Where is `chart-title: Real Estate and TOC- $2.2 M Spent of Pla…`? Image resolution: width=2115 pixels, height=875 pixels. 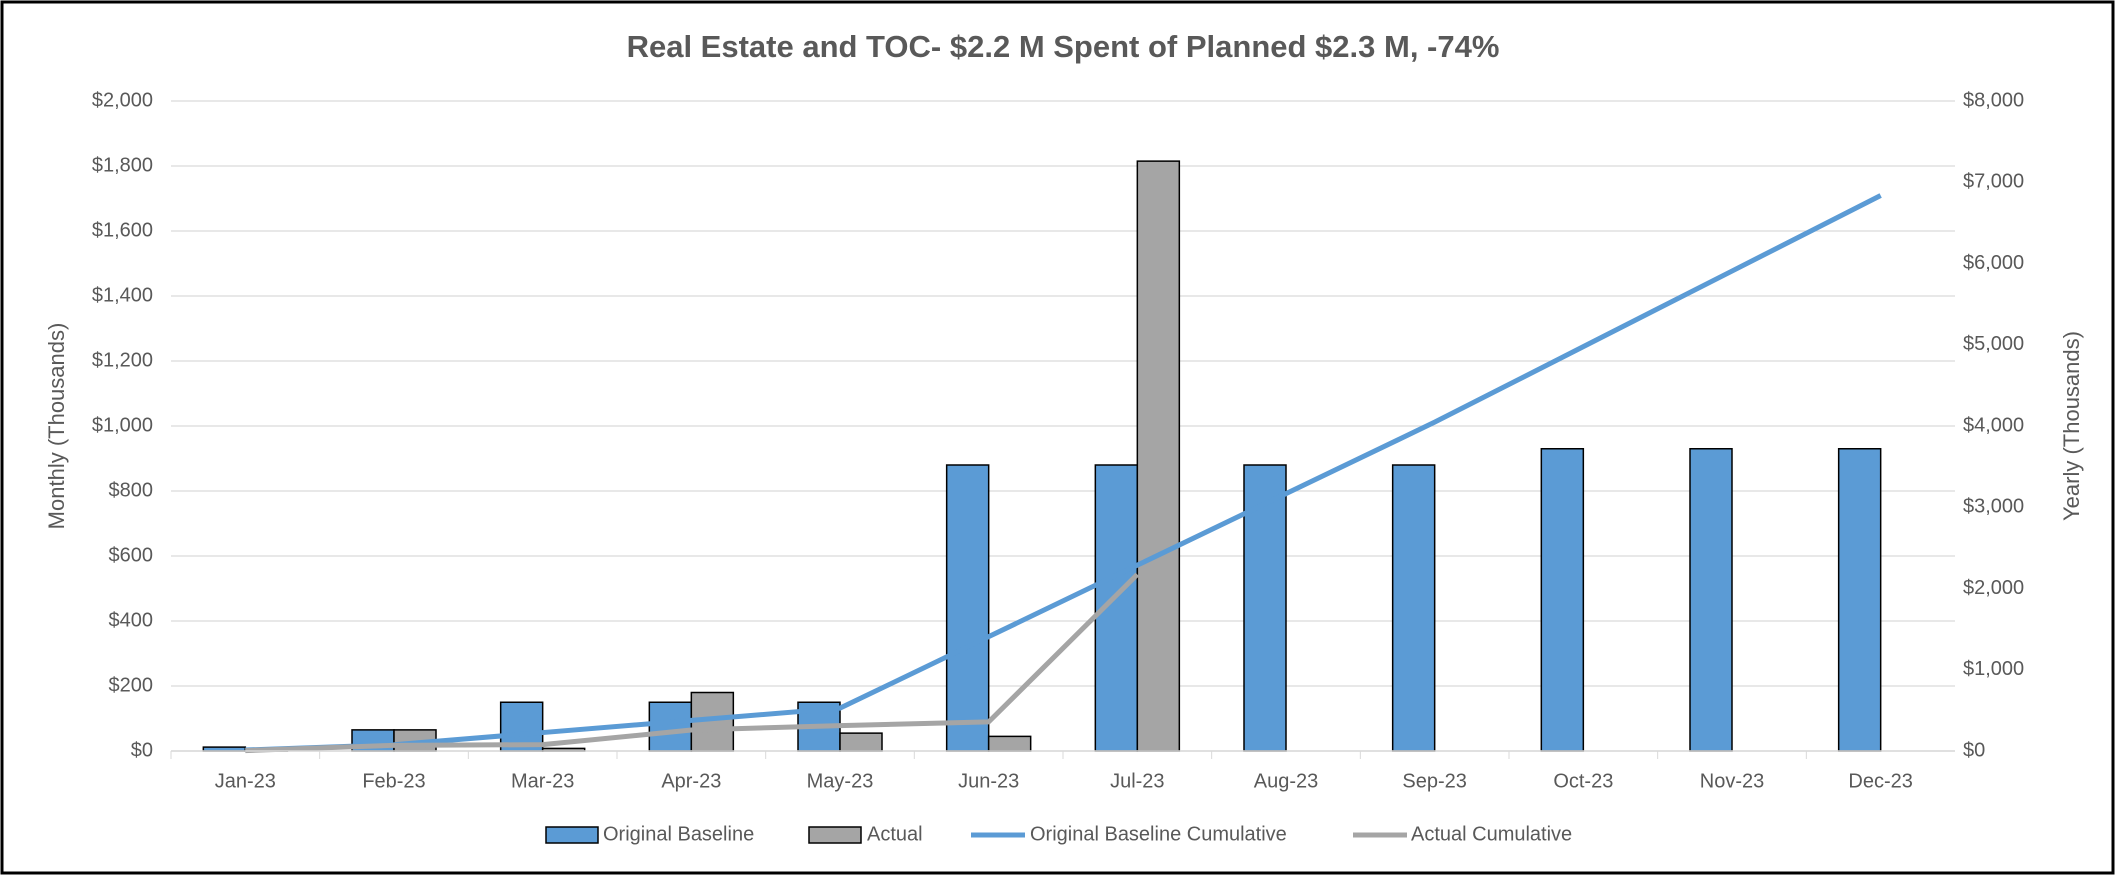 chart-title: Real Estate and TOC- $2.2 M Spent of Pla… is located at coordinates (1063, 46).